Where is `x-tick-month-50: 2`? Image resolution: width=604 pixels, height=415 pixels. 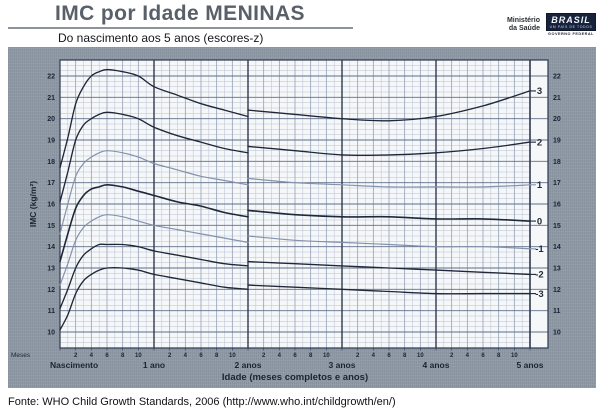
x-tick-month-50: 2 is located at coordinates (452, 356).